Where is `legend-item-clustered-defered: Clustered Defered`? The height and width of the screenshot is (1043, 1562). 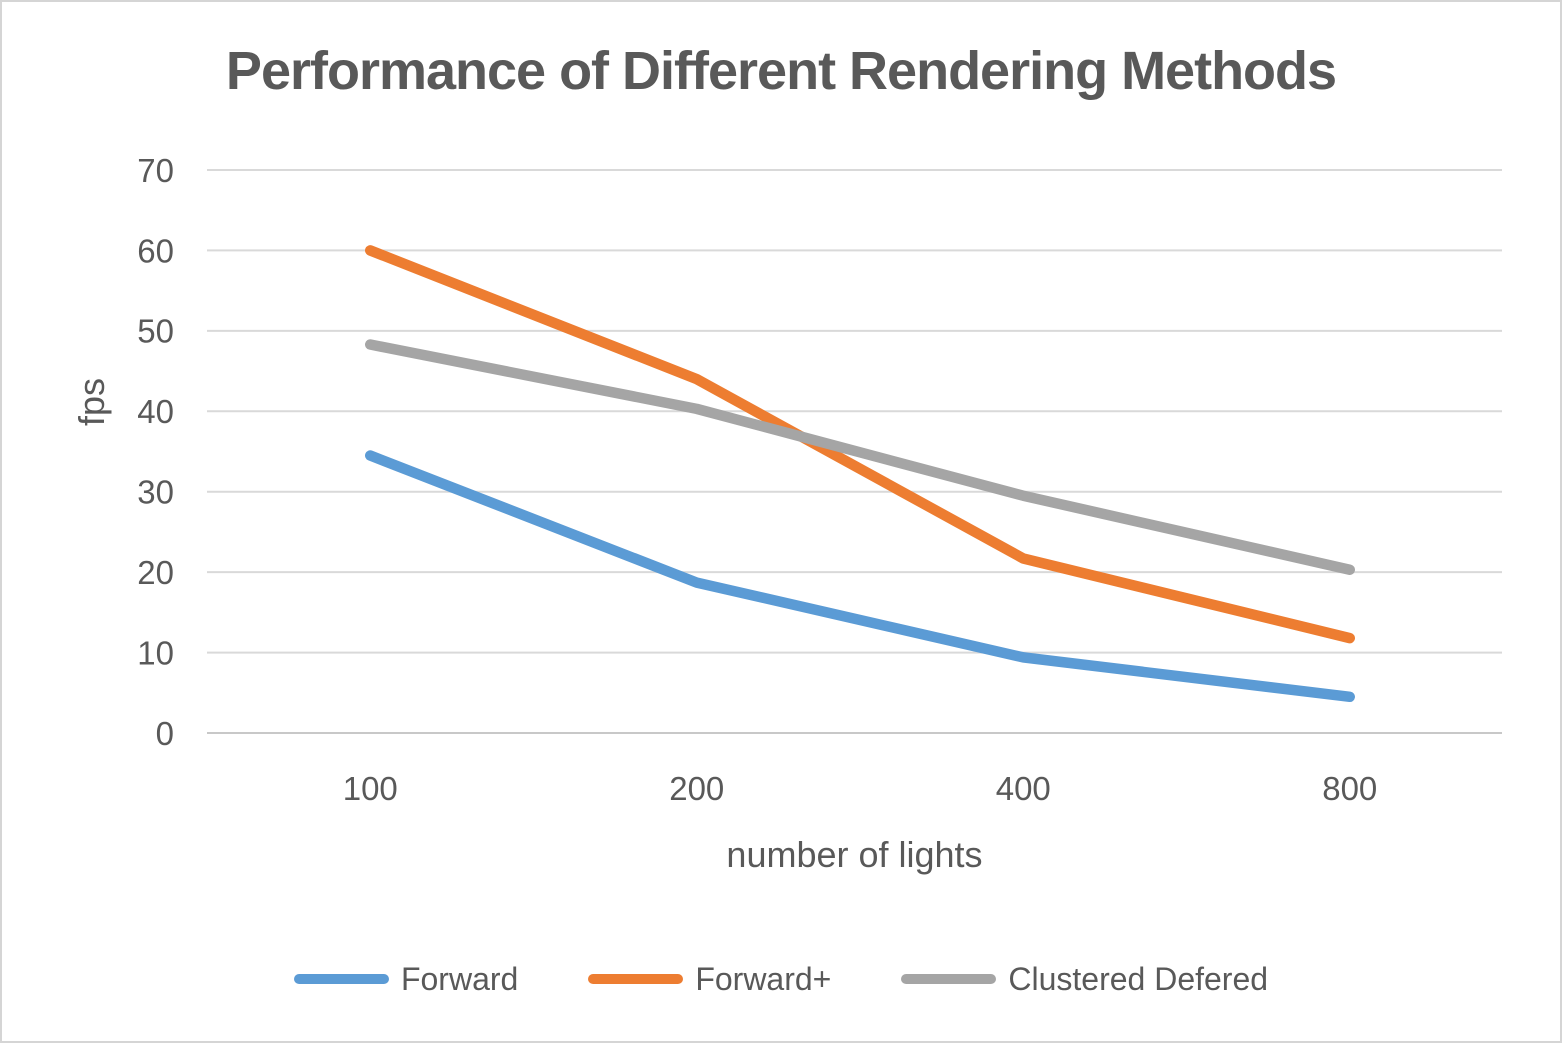 legend-item-clustered-defered: Clustered Defered is located at coordinates (1084, 979).